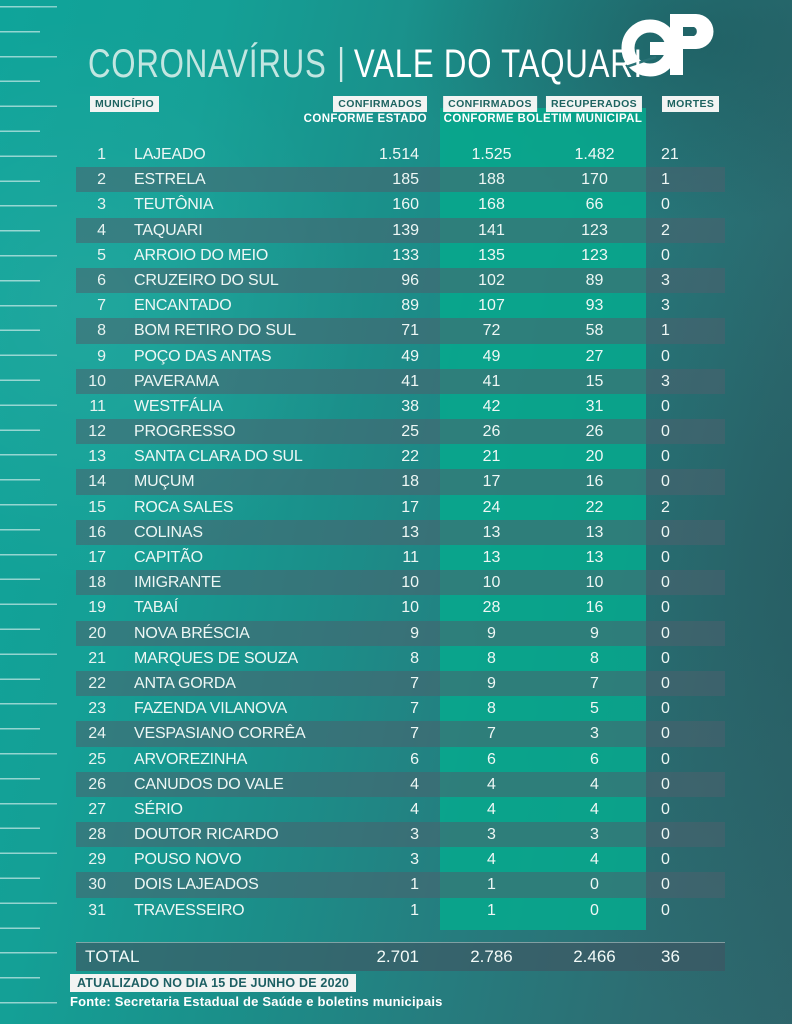 Image resolution: width=792 pixels, height=1024 pixels. What do you see at coordinates (491, 835) in the screenshot?
I see `confirmados-municipal-value: 3` at bounding box center [491, 835].